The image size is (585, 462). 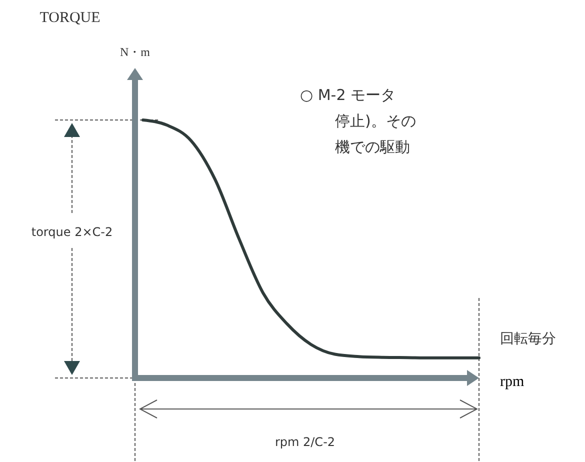 I want to click on text: N・m, so click(x=135, y=52).